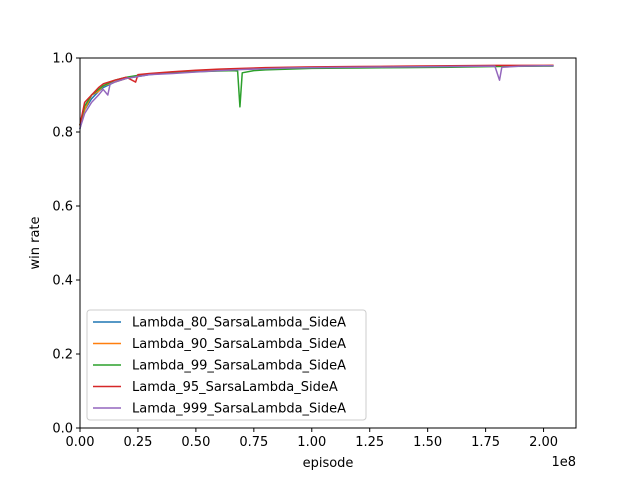 Image resolution: width=640 pixels, height=480 pixels. What do you see at coordinates (253, 442) in the screenshot?
I see `x-tick-label: 0.75` at bounding box center [253, 442].